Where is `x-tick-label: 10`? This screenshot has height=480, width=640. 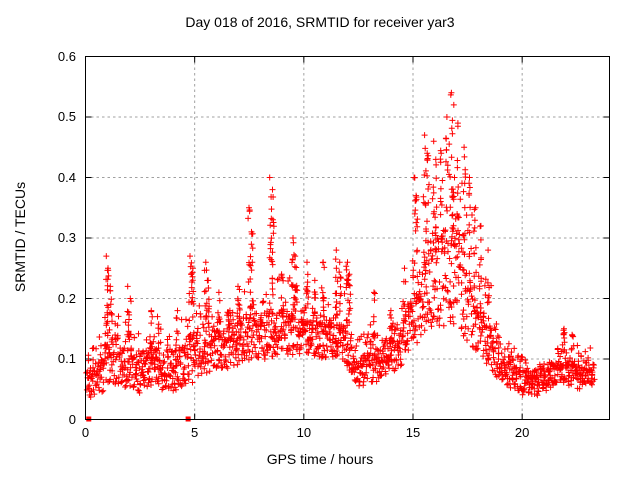 x-tick-label: 10 is located at coordinates (304, 432).